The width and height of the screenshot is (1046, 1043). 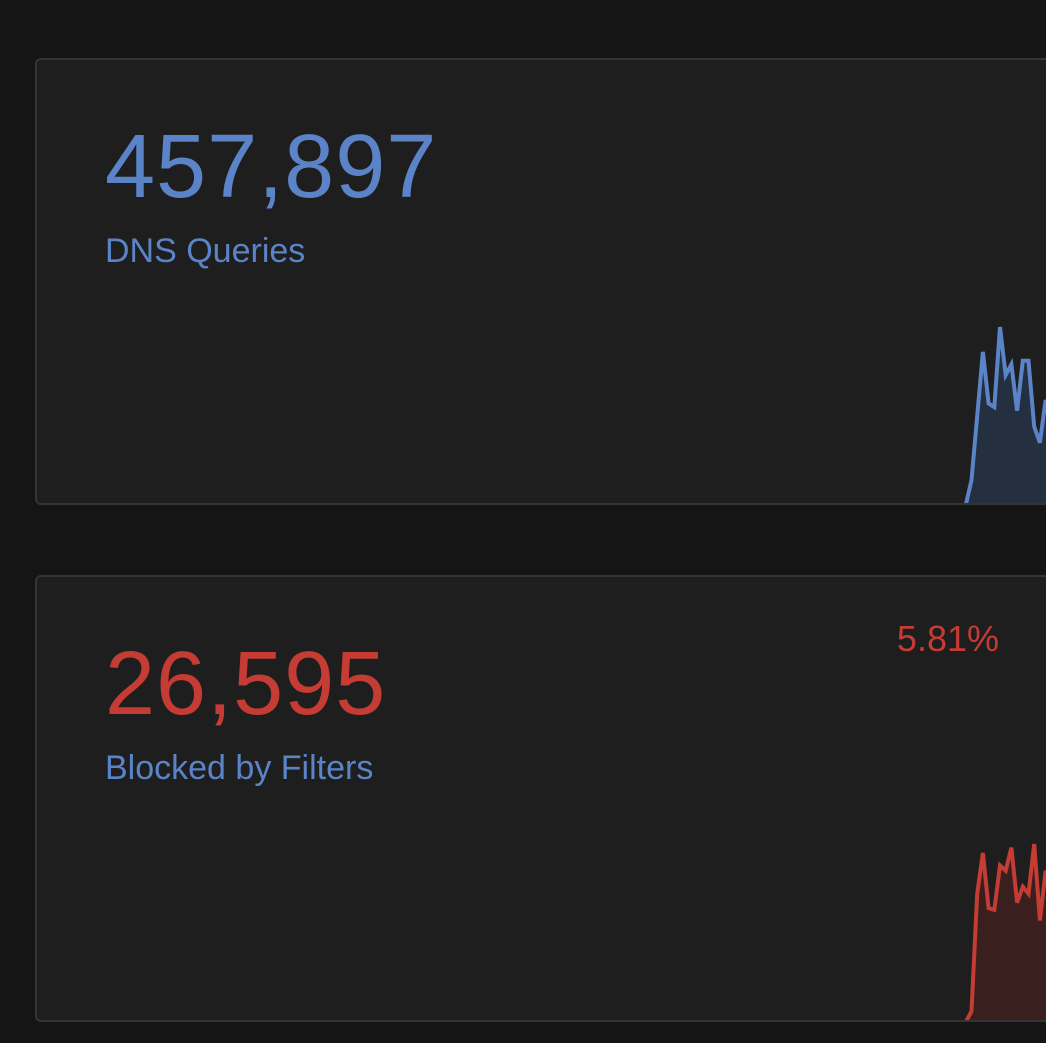 I want to click on dns-queries-label: DNS Queries, so click(x=205, y=251).